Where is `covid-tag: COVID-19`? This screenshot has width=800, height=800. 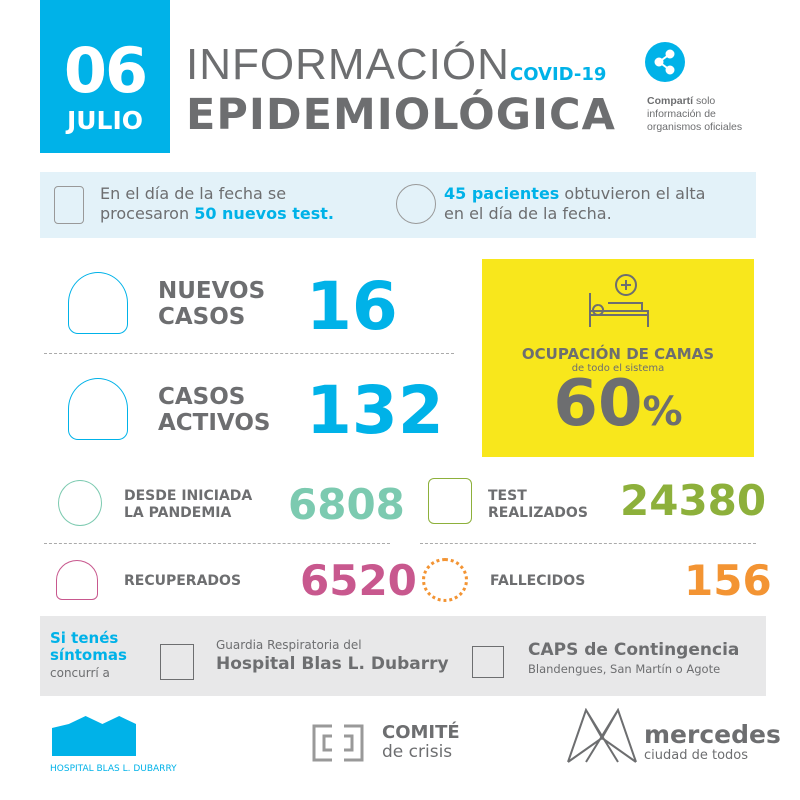
covid-tag: COVID-19 is located at coordinates (558, 74).